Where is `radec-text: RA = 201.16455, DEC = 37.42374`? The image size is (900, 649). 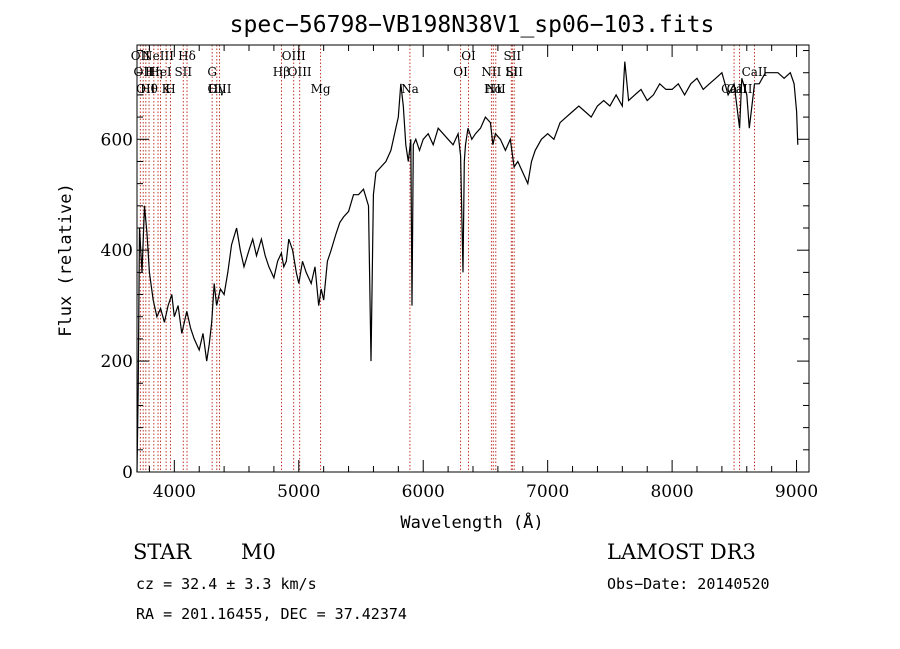
radec-text: RA = 201.16455, DEC = 37.42374 is located at coordinates (271, 614).